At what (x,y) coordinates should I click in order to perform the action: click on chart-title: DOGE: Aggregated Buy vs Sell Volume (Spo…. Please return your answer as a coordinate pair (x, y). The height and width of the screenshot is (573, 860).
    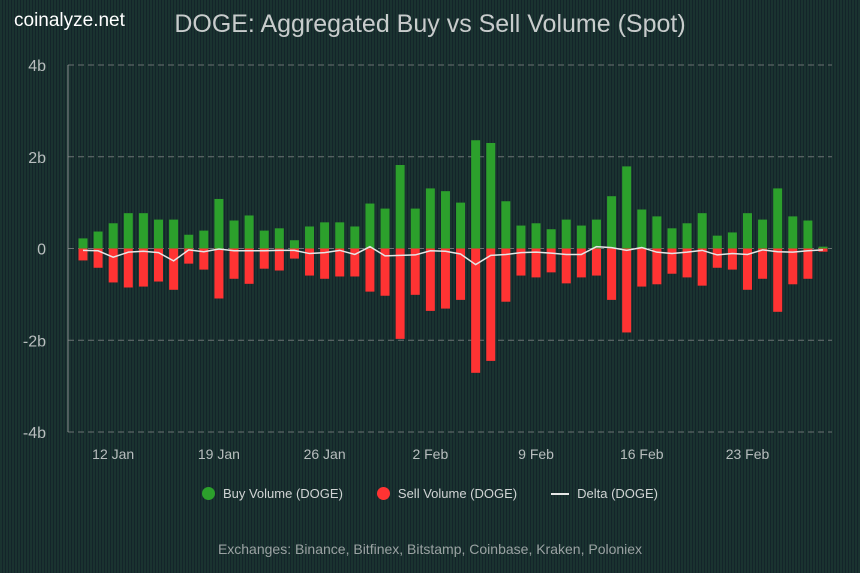
    Looking at the image, I should click on (430, 24).